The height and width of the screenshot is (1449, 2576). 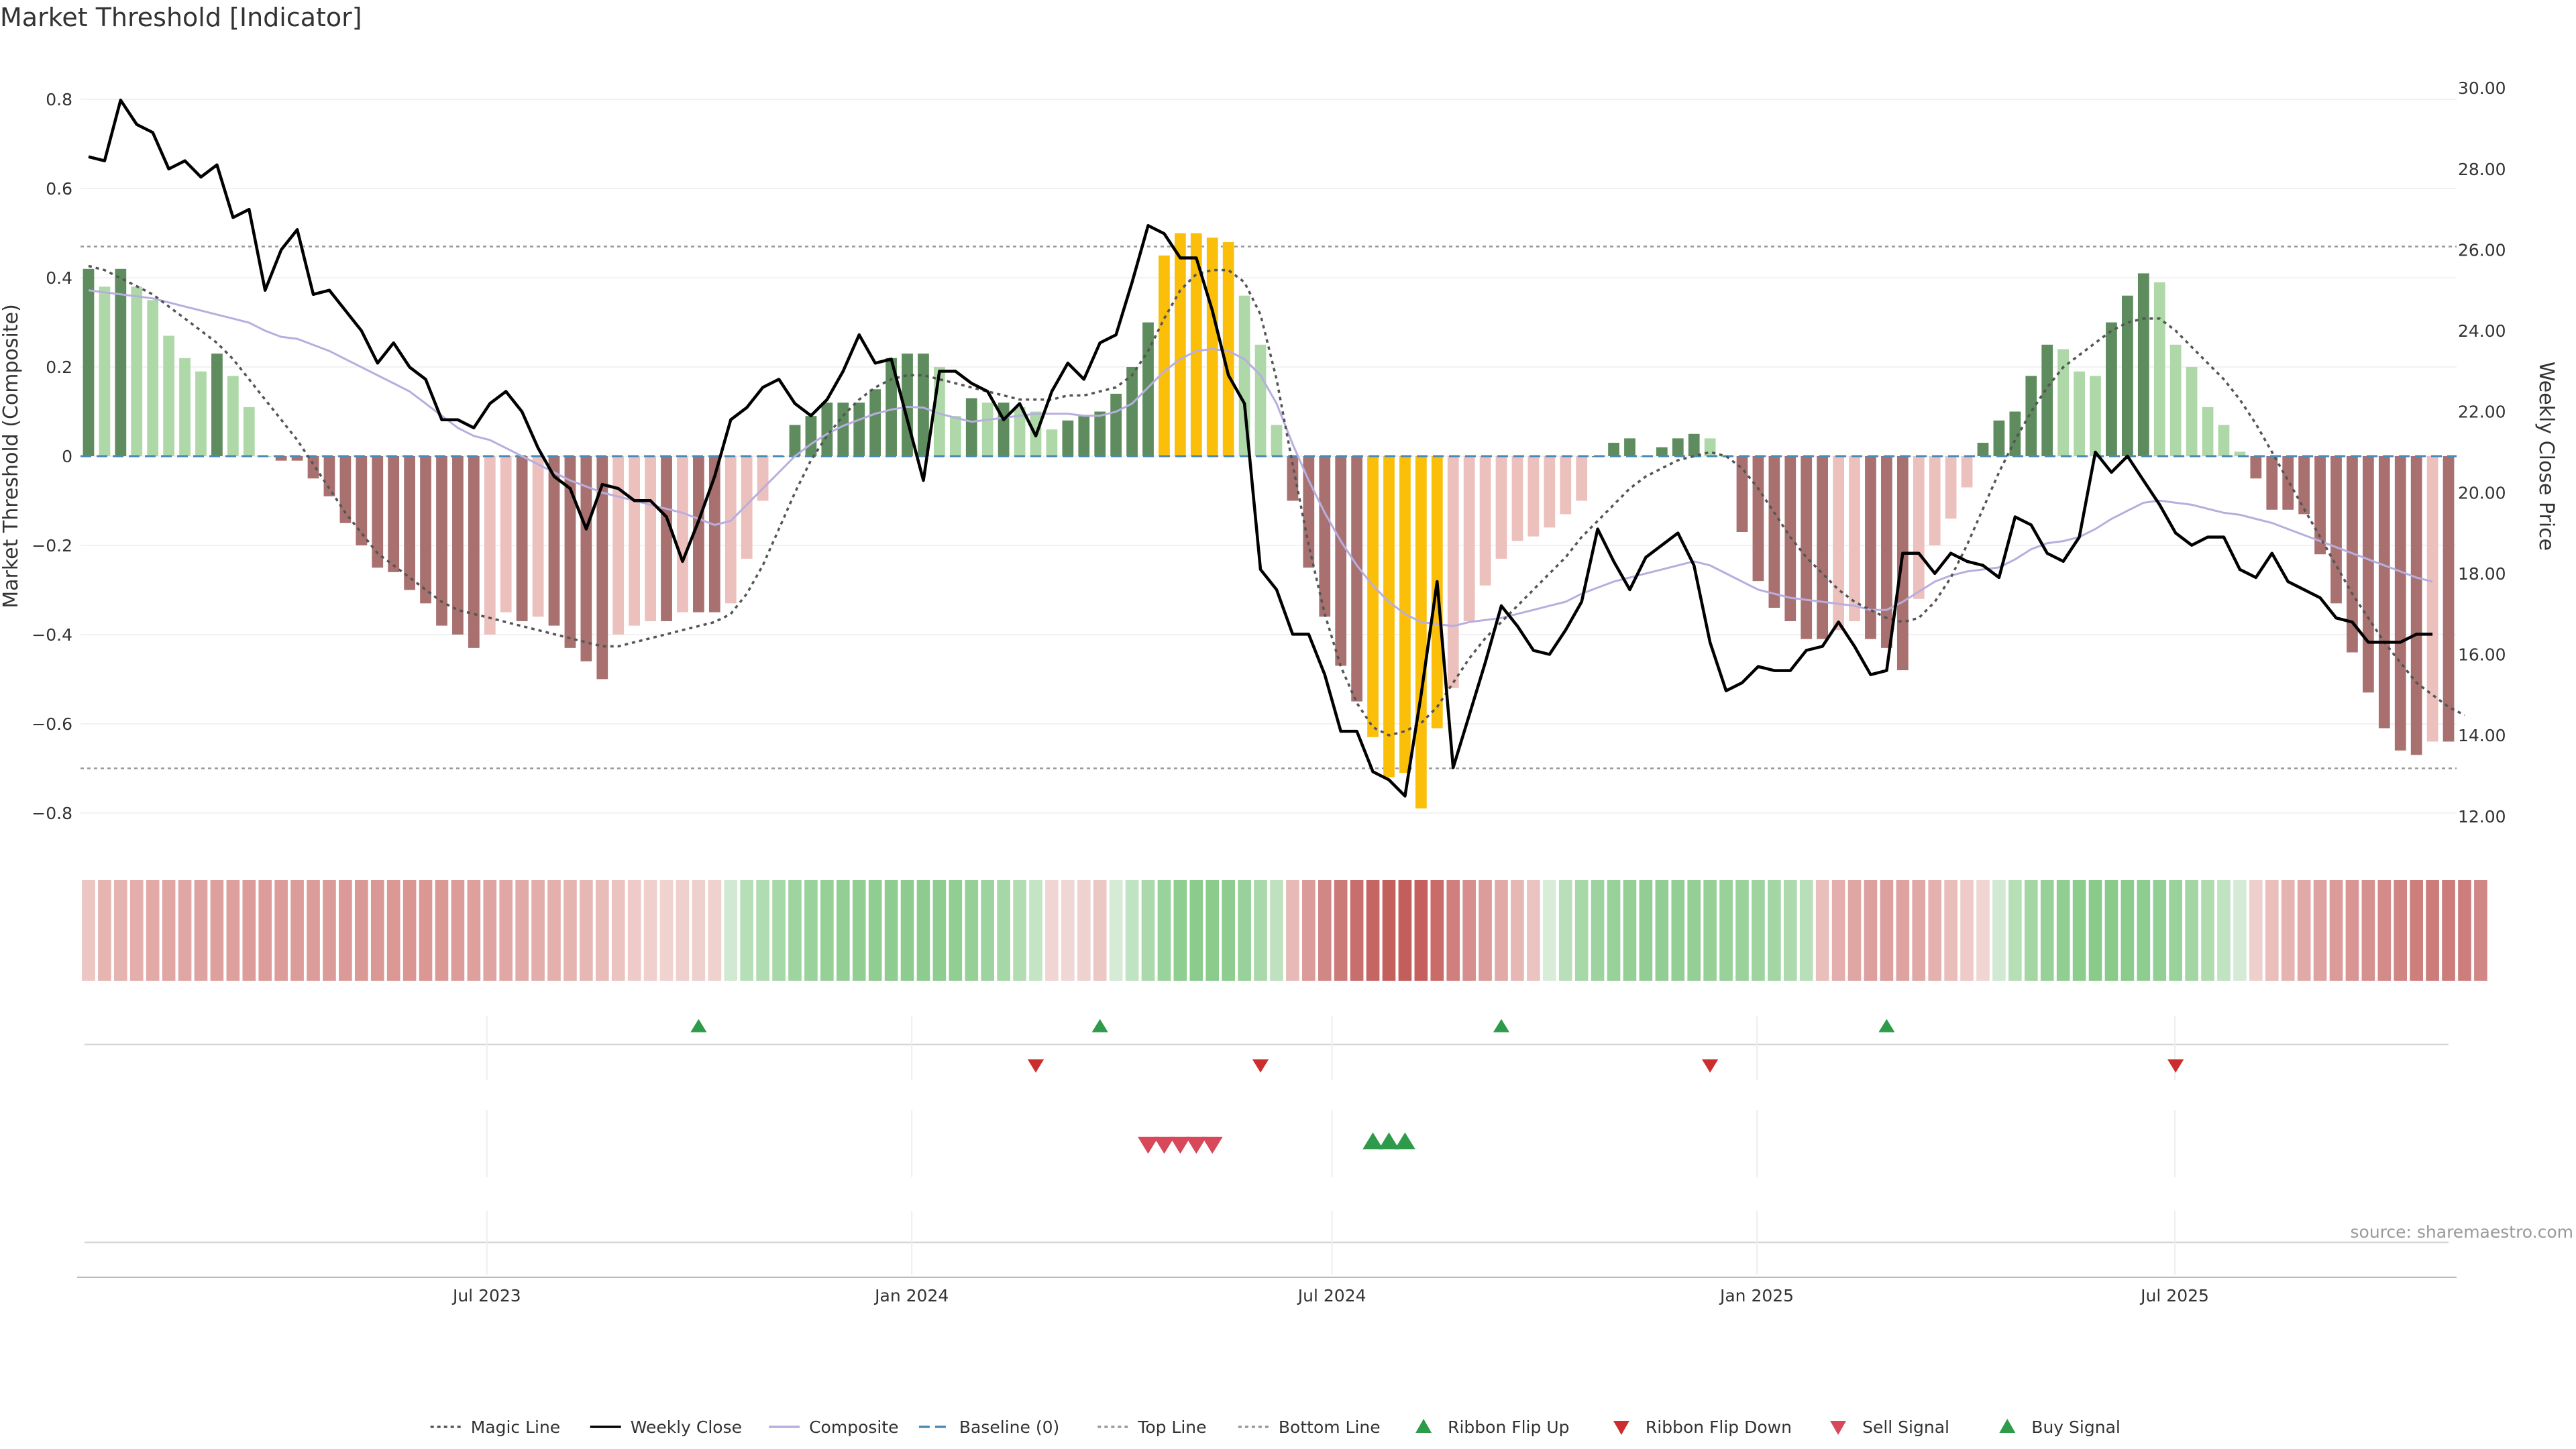 What do you see at coordinates (2482, 169) in the screenshot?
I see `y2-tick-label: 28.00` at bounding box center [2482, 169].